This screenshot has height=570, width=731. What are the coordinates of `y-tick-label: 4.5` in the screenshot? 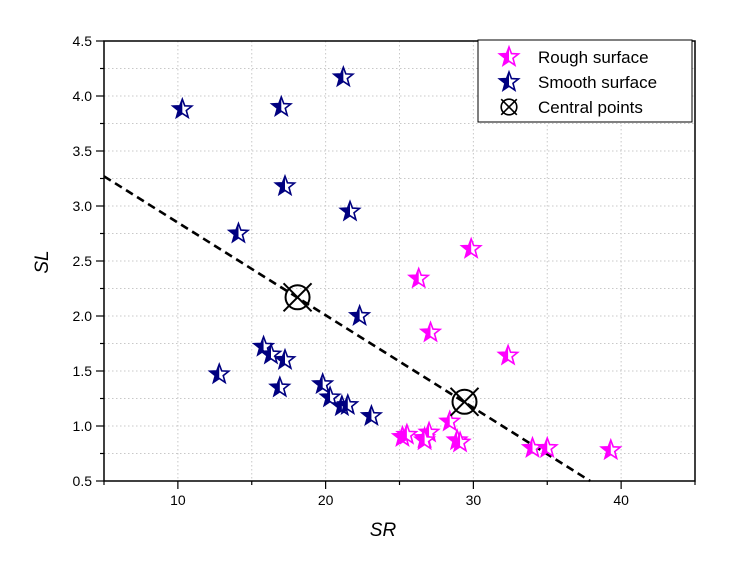 It's located at (83, 41).